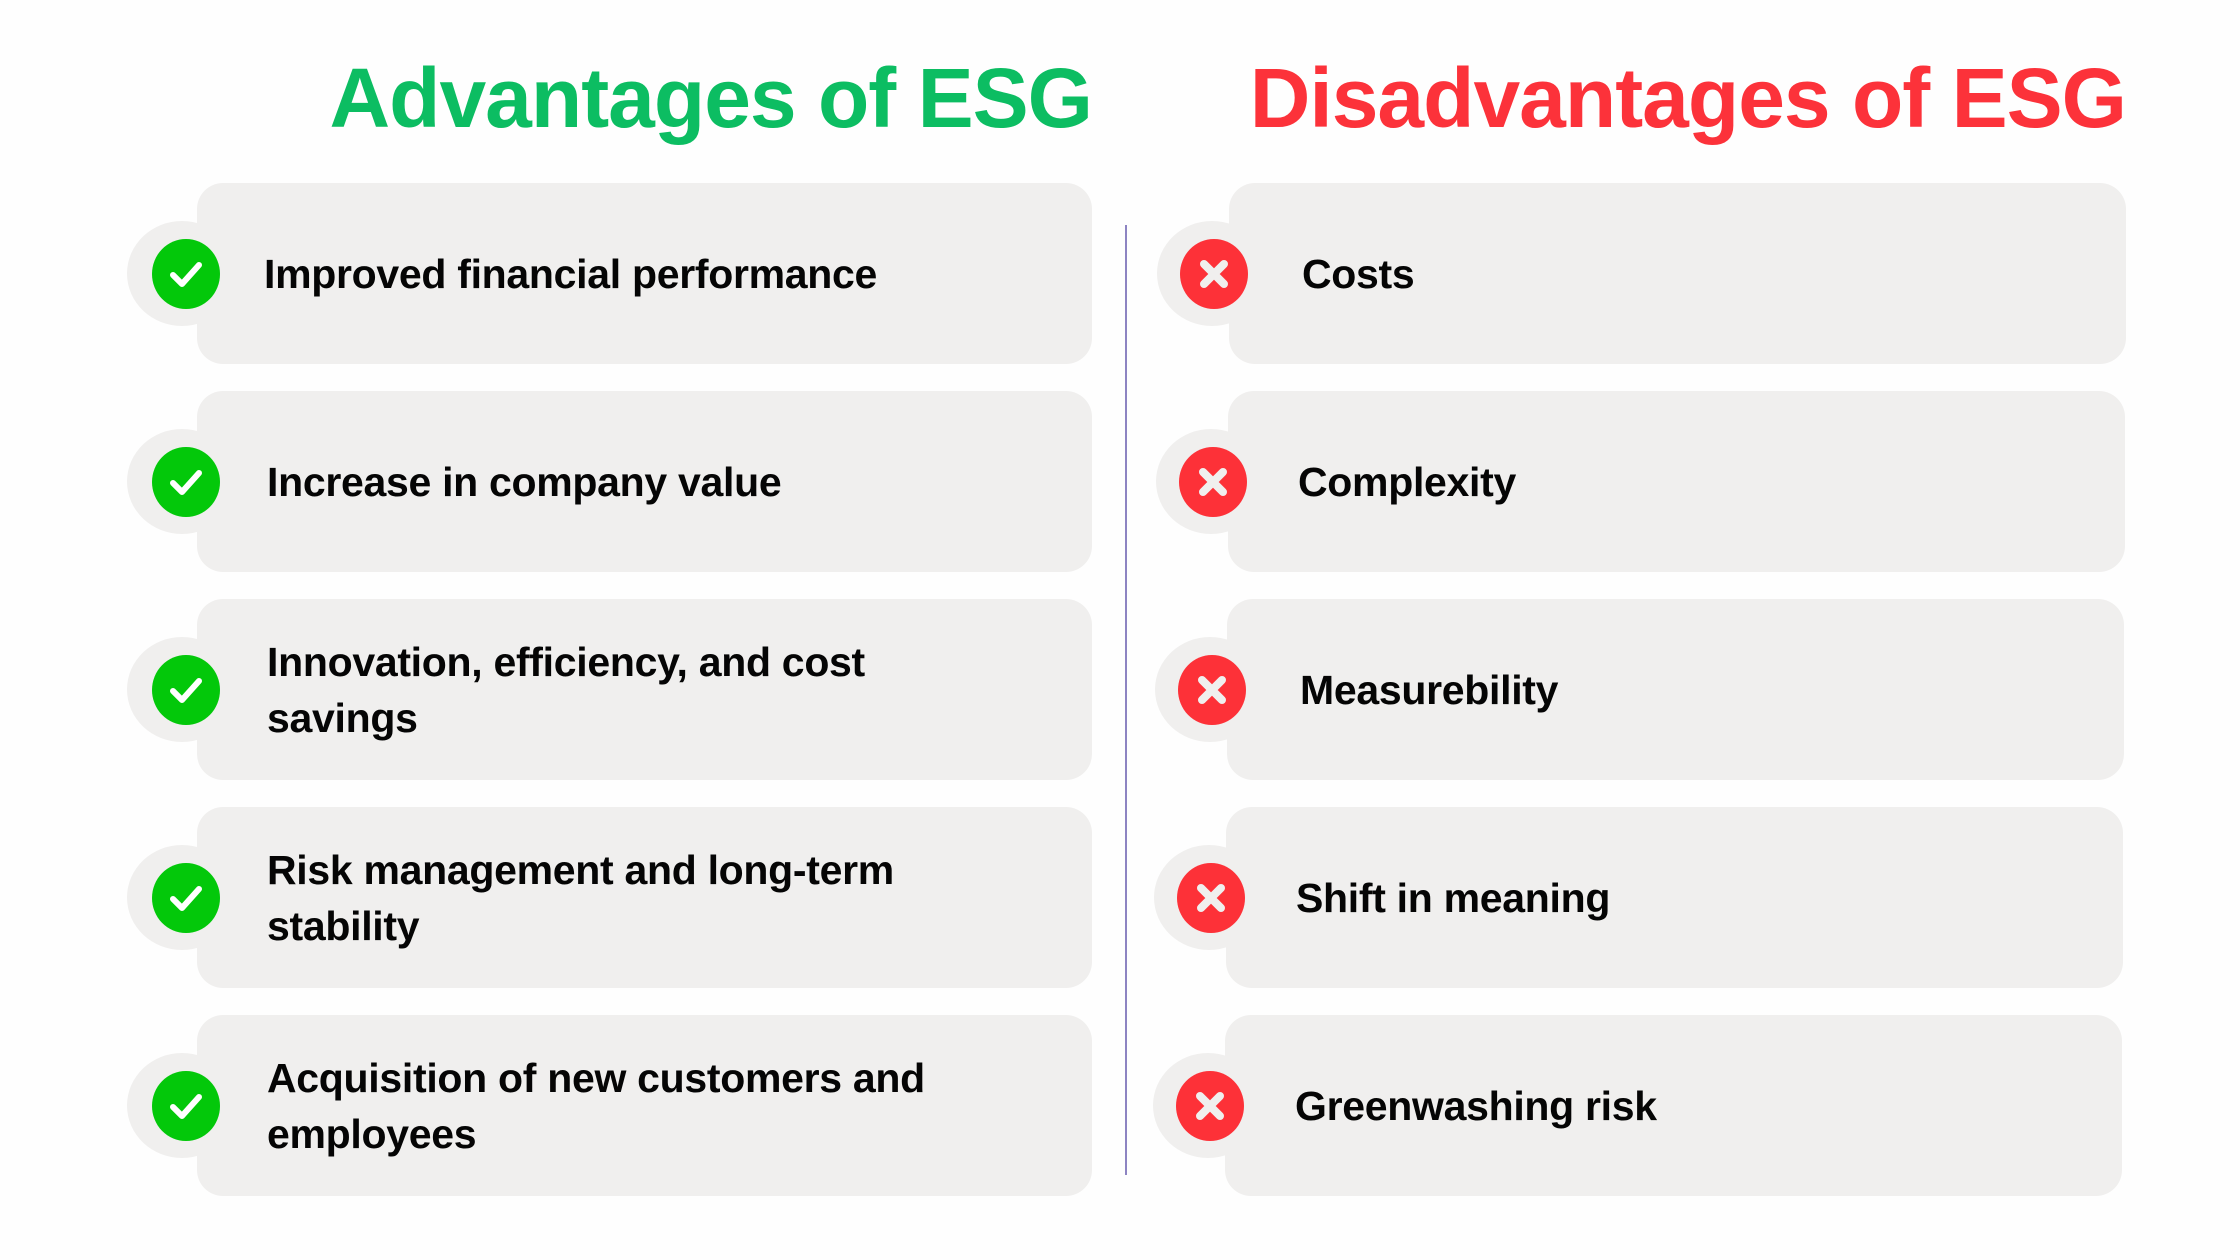 The image size is (2240, 1260). Describe the element at coordinates (1429, 689) in the screenshot. I see `disadvantage-label: Measurebility` at that location.